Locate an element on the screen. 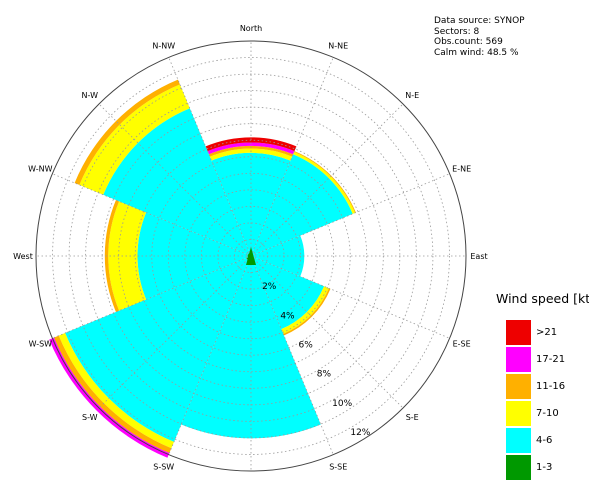 This screenshot has height=481, width=589. obs-count-text: Obs.count: 569 is located at coordinates (468, 42).